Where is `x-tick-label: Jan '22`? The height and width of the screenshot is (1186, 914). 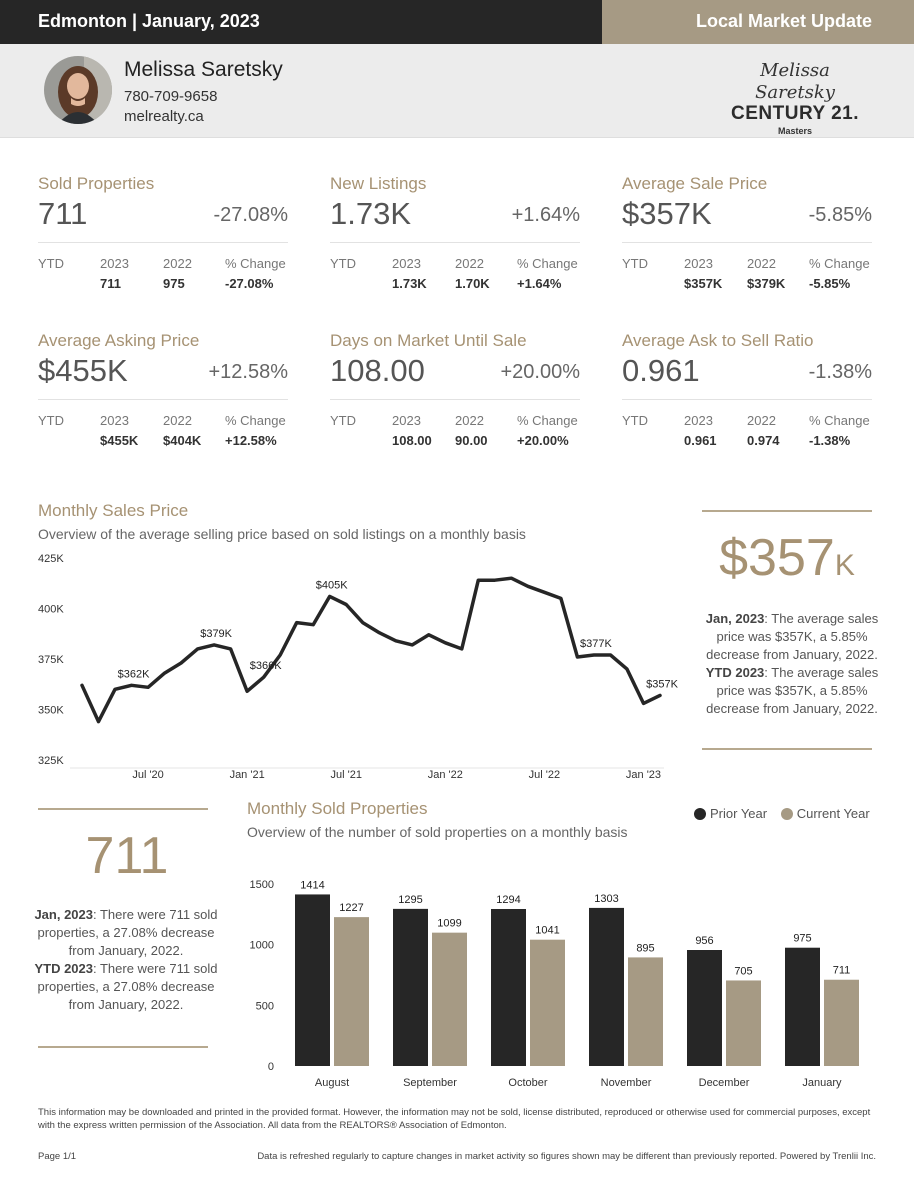 x-tick-label: Jan '22 is located at coordinates (445, 775).